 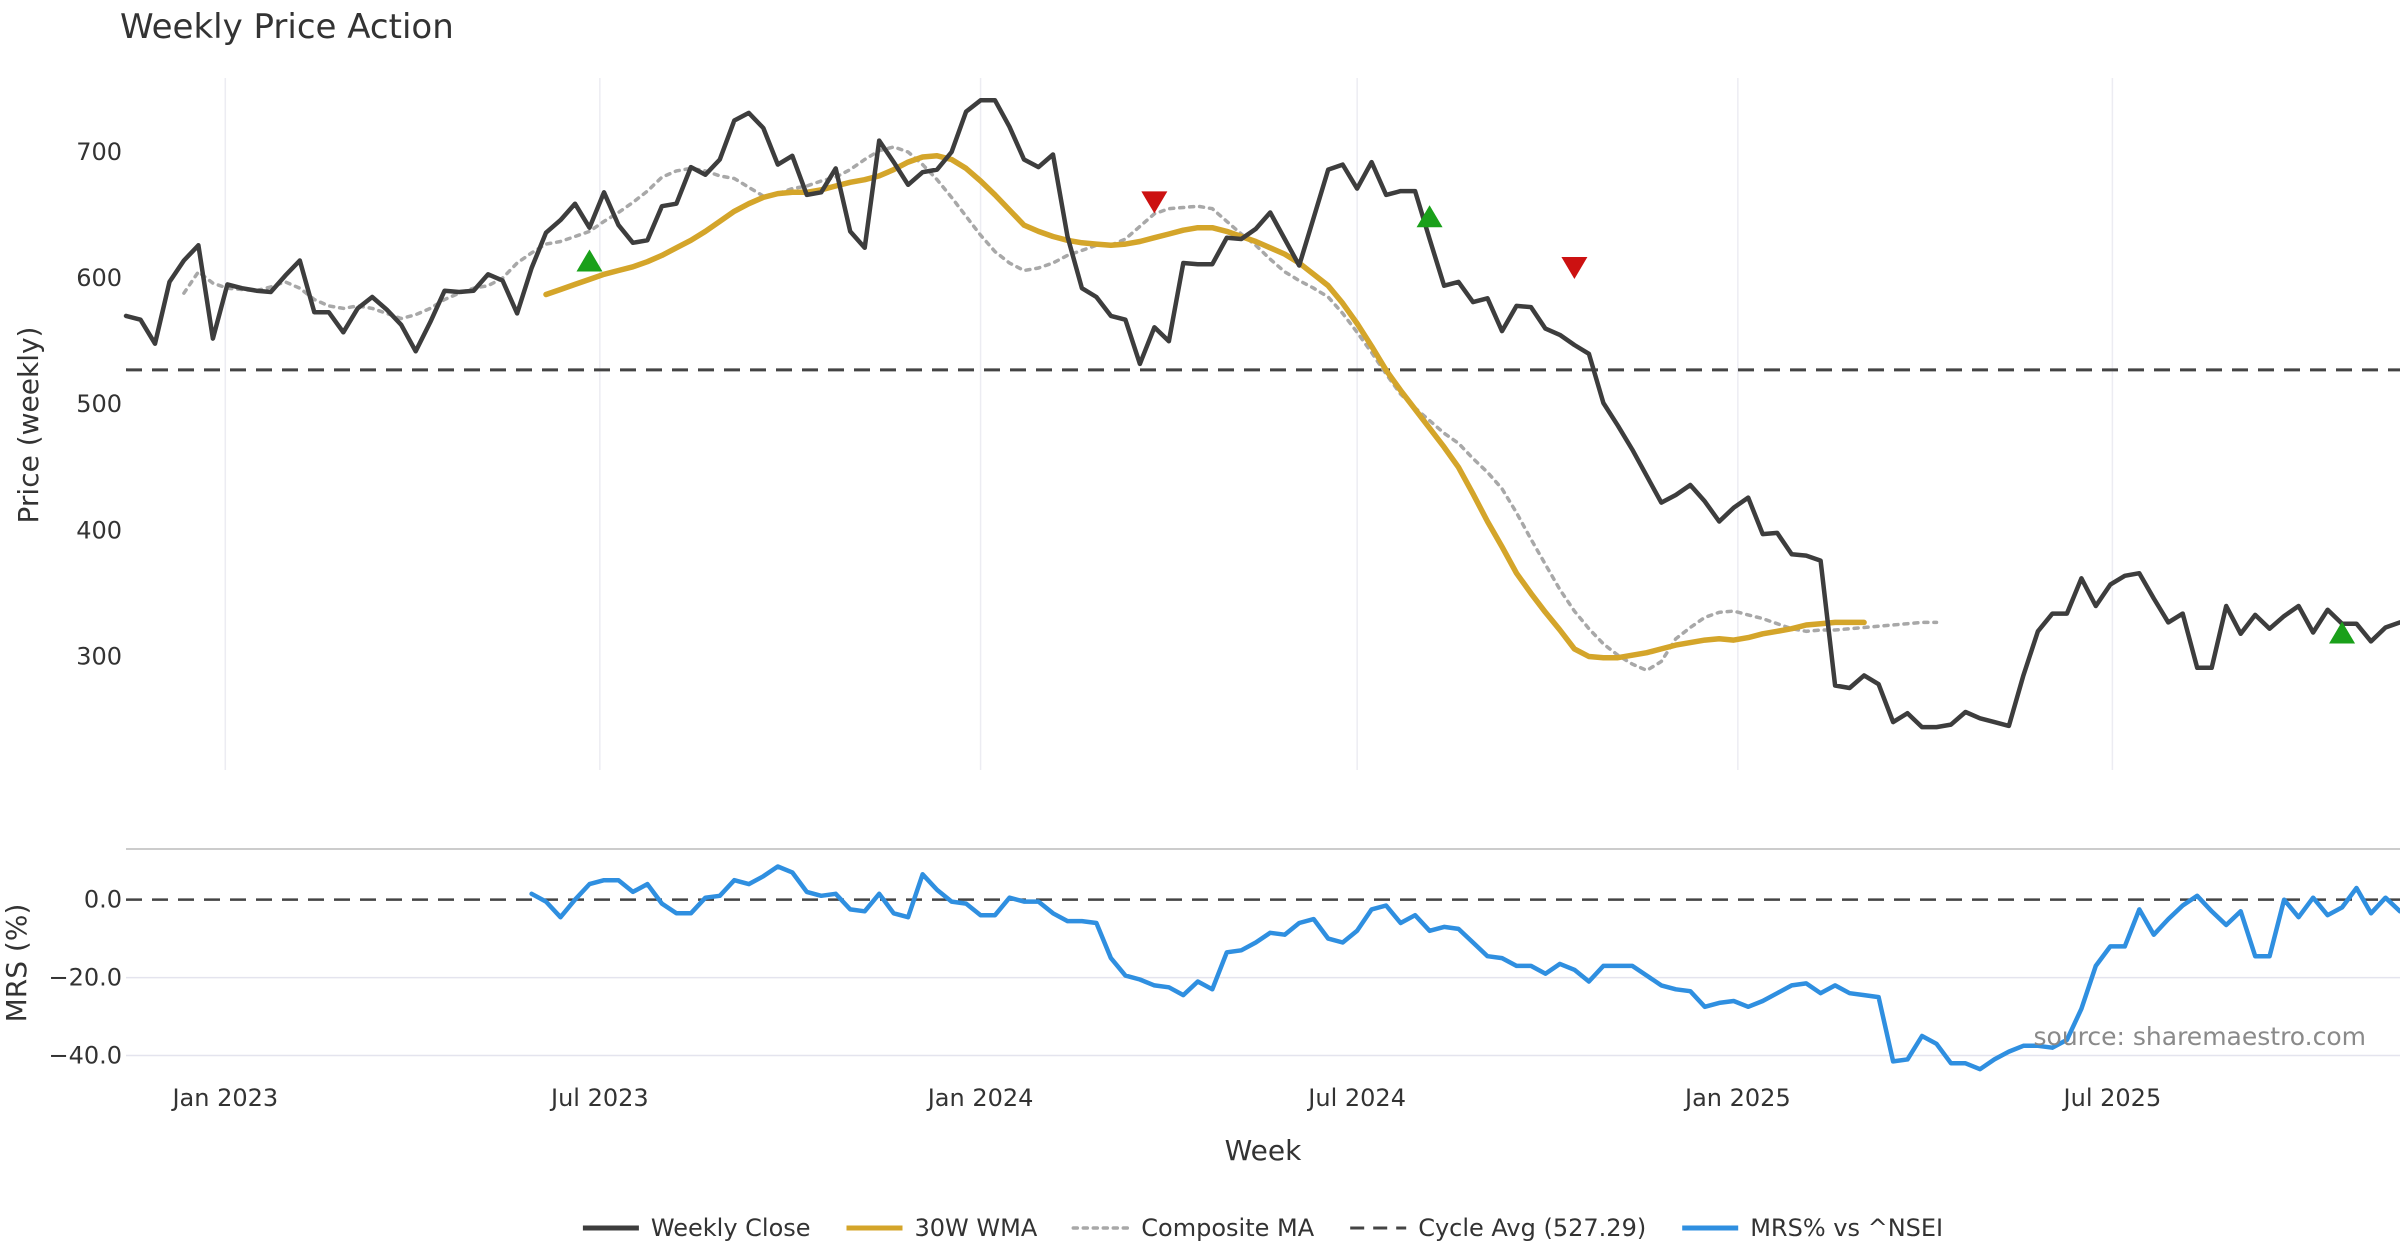 I want to click on price-y-ticks: 300 400 500 600 700, so click(x=99, y=404).